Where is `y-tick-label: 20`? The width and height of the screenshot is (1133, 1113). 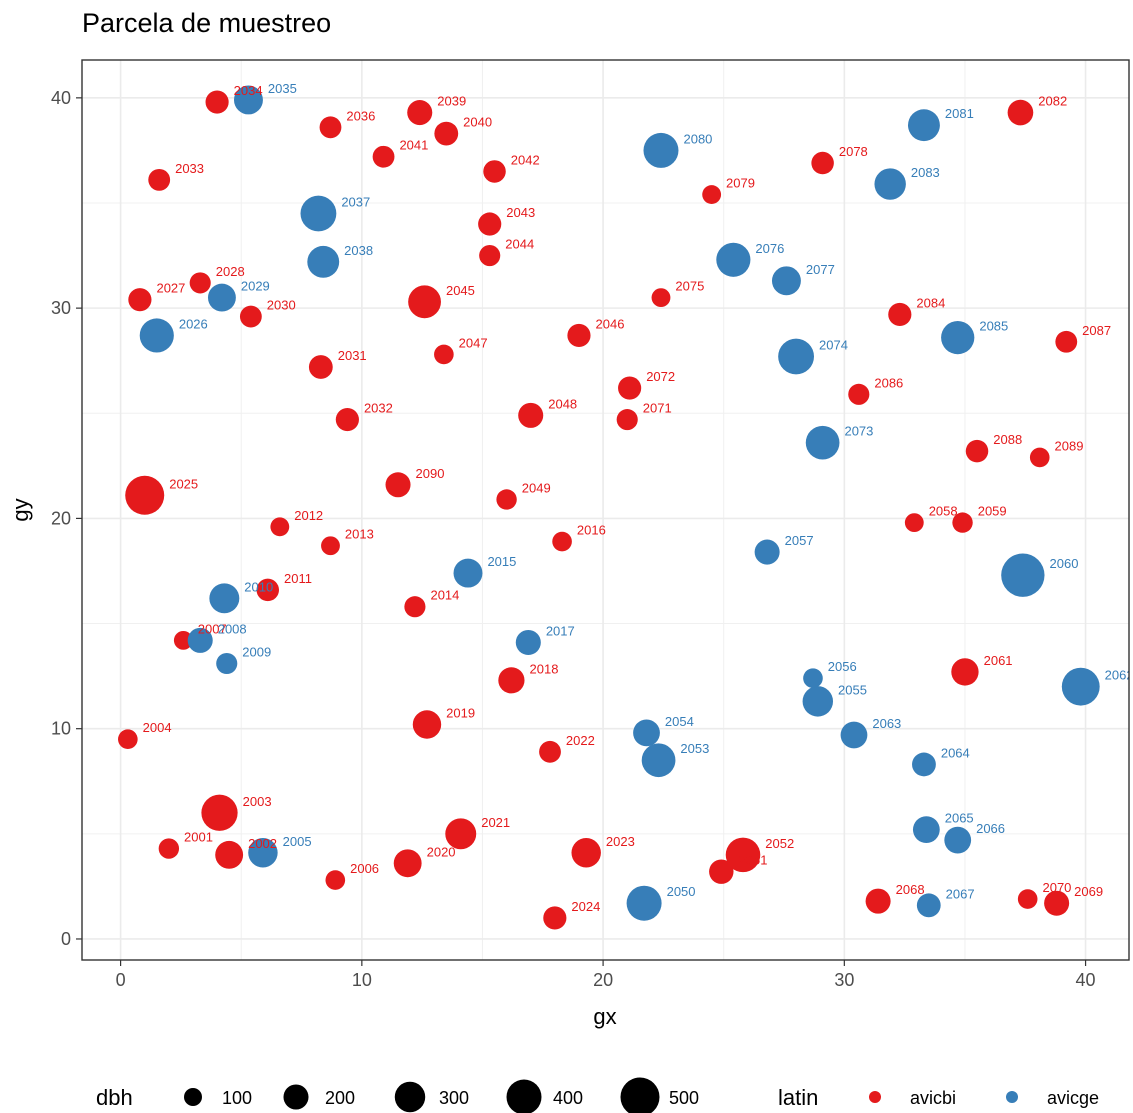 y-tick-label: 20 is located at coordinates (61, 518).